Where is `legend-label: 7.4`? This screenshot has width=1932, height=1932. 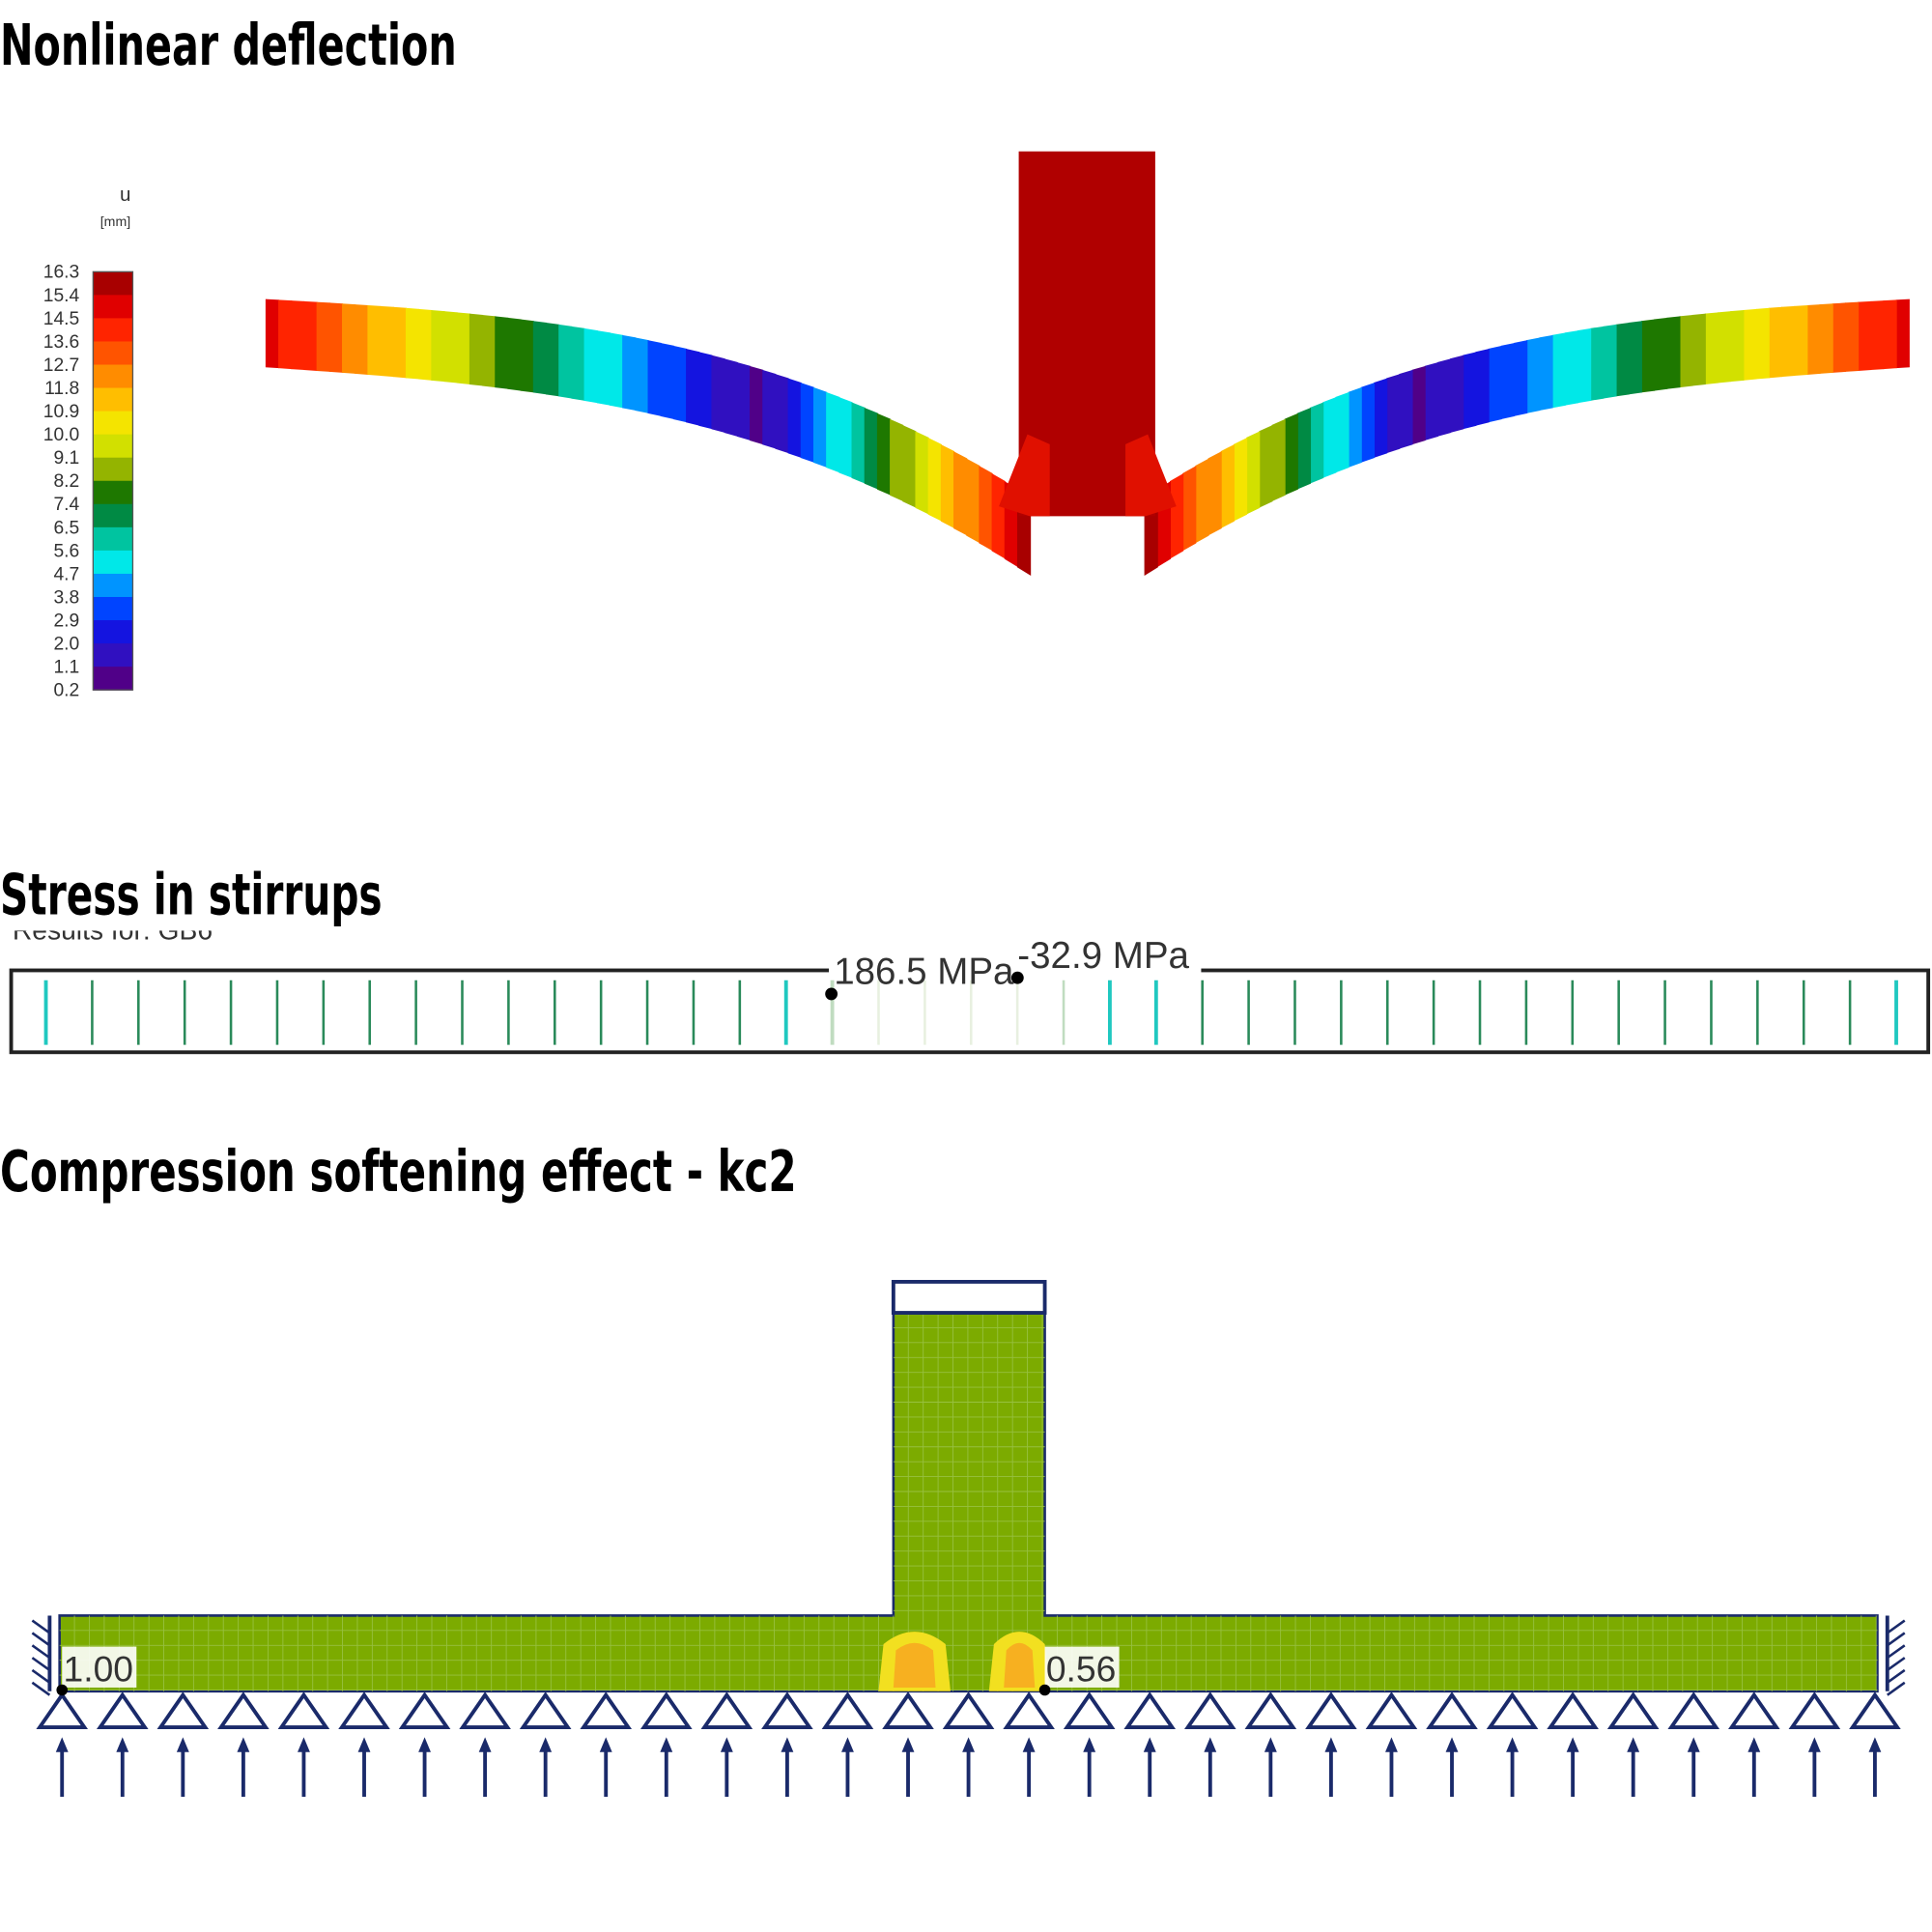
legend-label: 7.4 is located at coordinates (66, 505).